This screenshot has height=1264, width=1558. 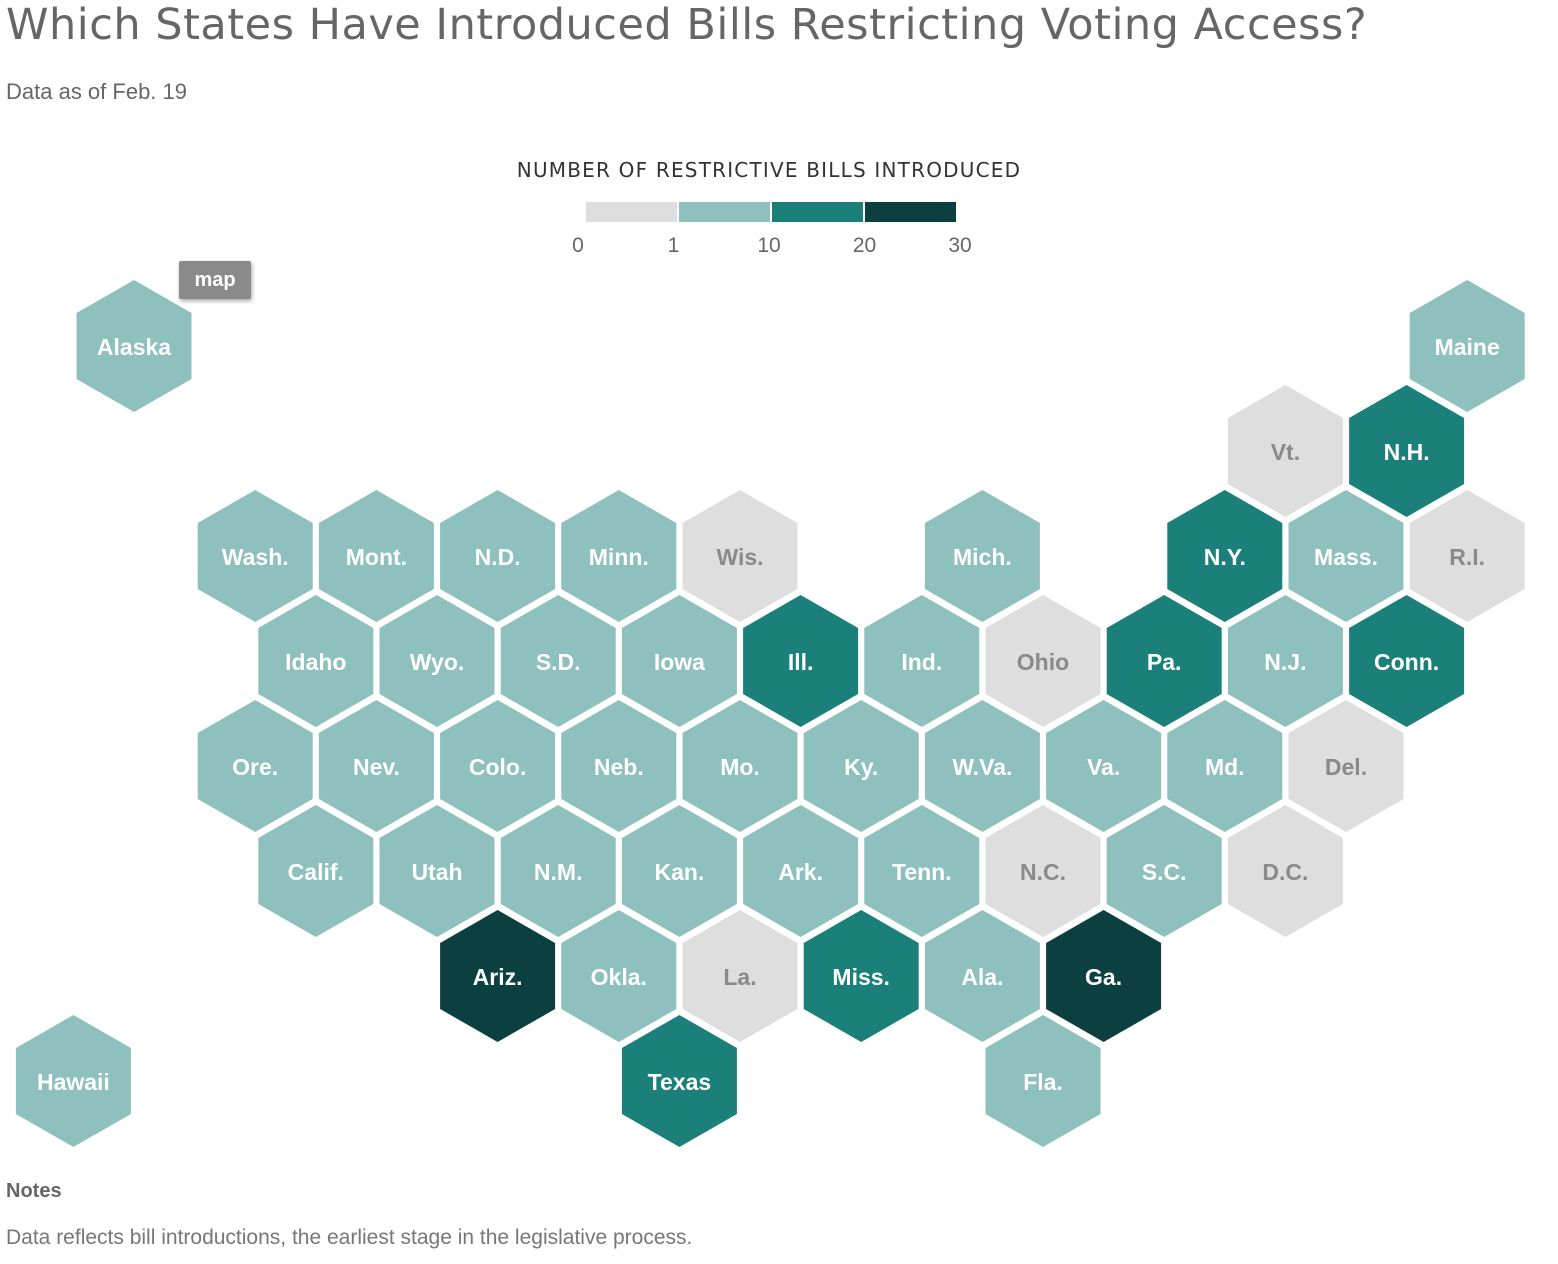 I want to click on state-hex: Ala., so click(x=982, y=976).